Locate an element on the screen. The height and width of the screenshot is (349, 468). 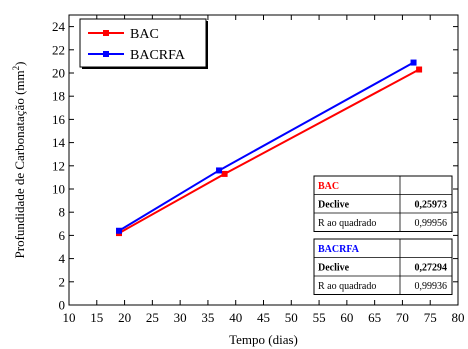
legend-label-bac: BAC is located at coordinates (144, 34).